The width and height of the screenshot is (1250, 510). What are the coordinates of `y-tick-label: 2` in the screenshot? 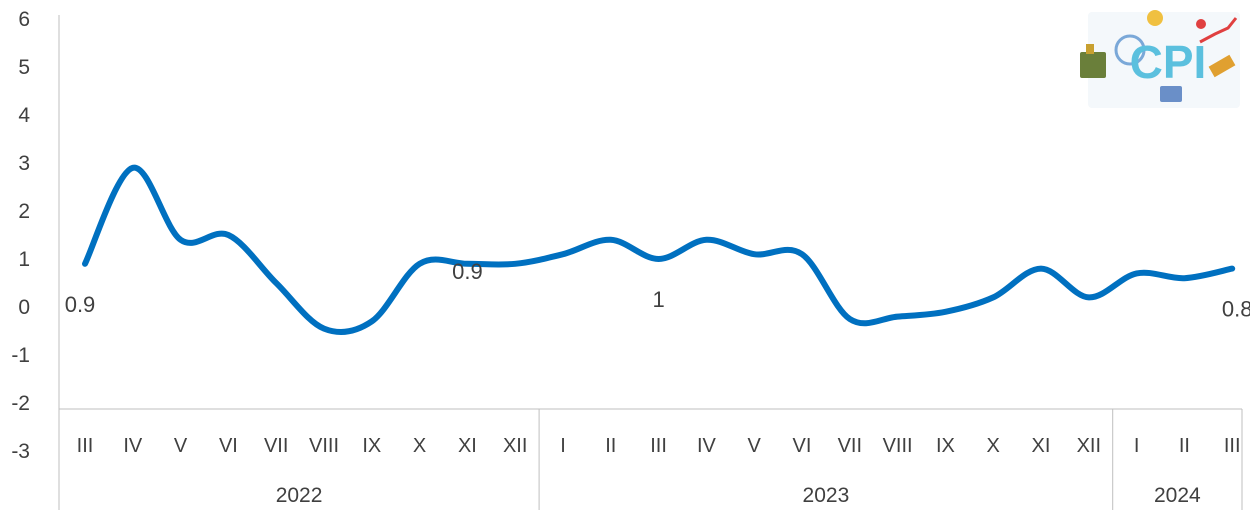 It's located at (24, 211).